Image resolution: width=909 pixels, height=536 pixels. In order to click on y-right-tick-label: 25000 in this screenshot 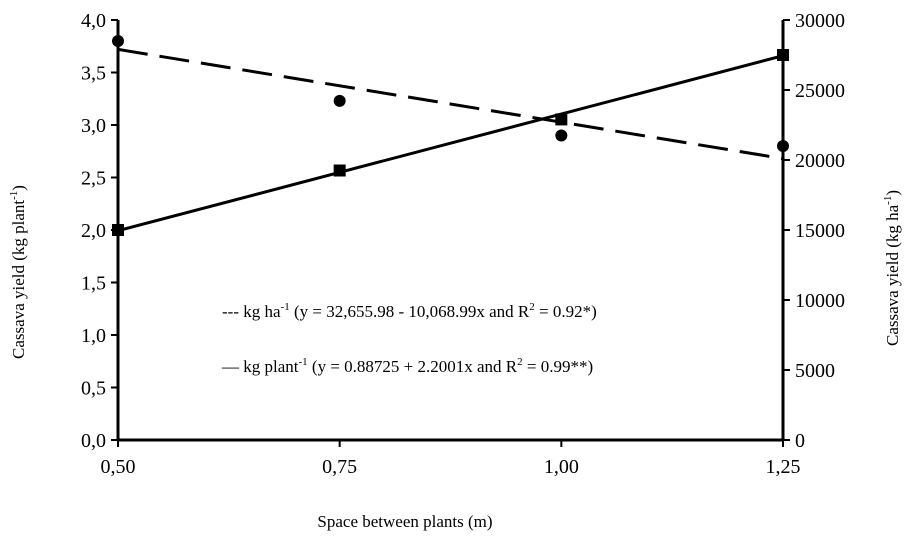, I will do `click(820, 91)`.